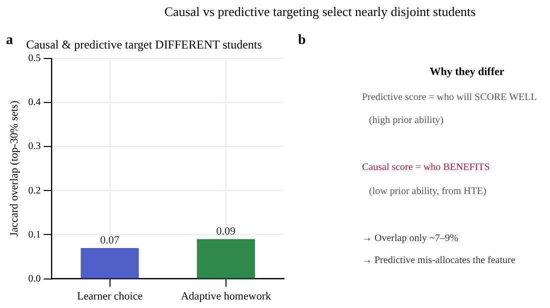  I want to click on text: a, so click(9, 41).